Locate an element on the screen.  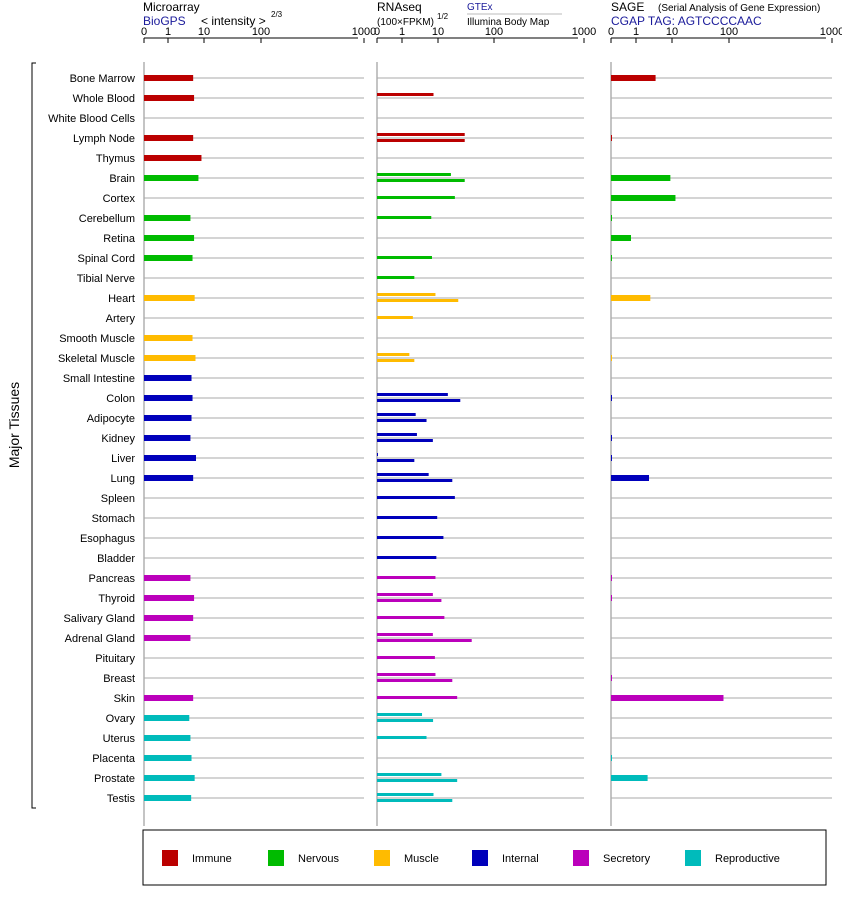
tissue-label: Skin is located at coordinates (124, 699).